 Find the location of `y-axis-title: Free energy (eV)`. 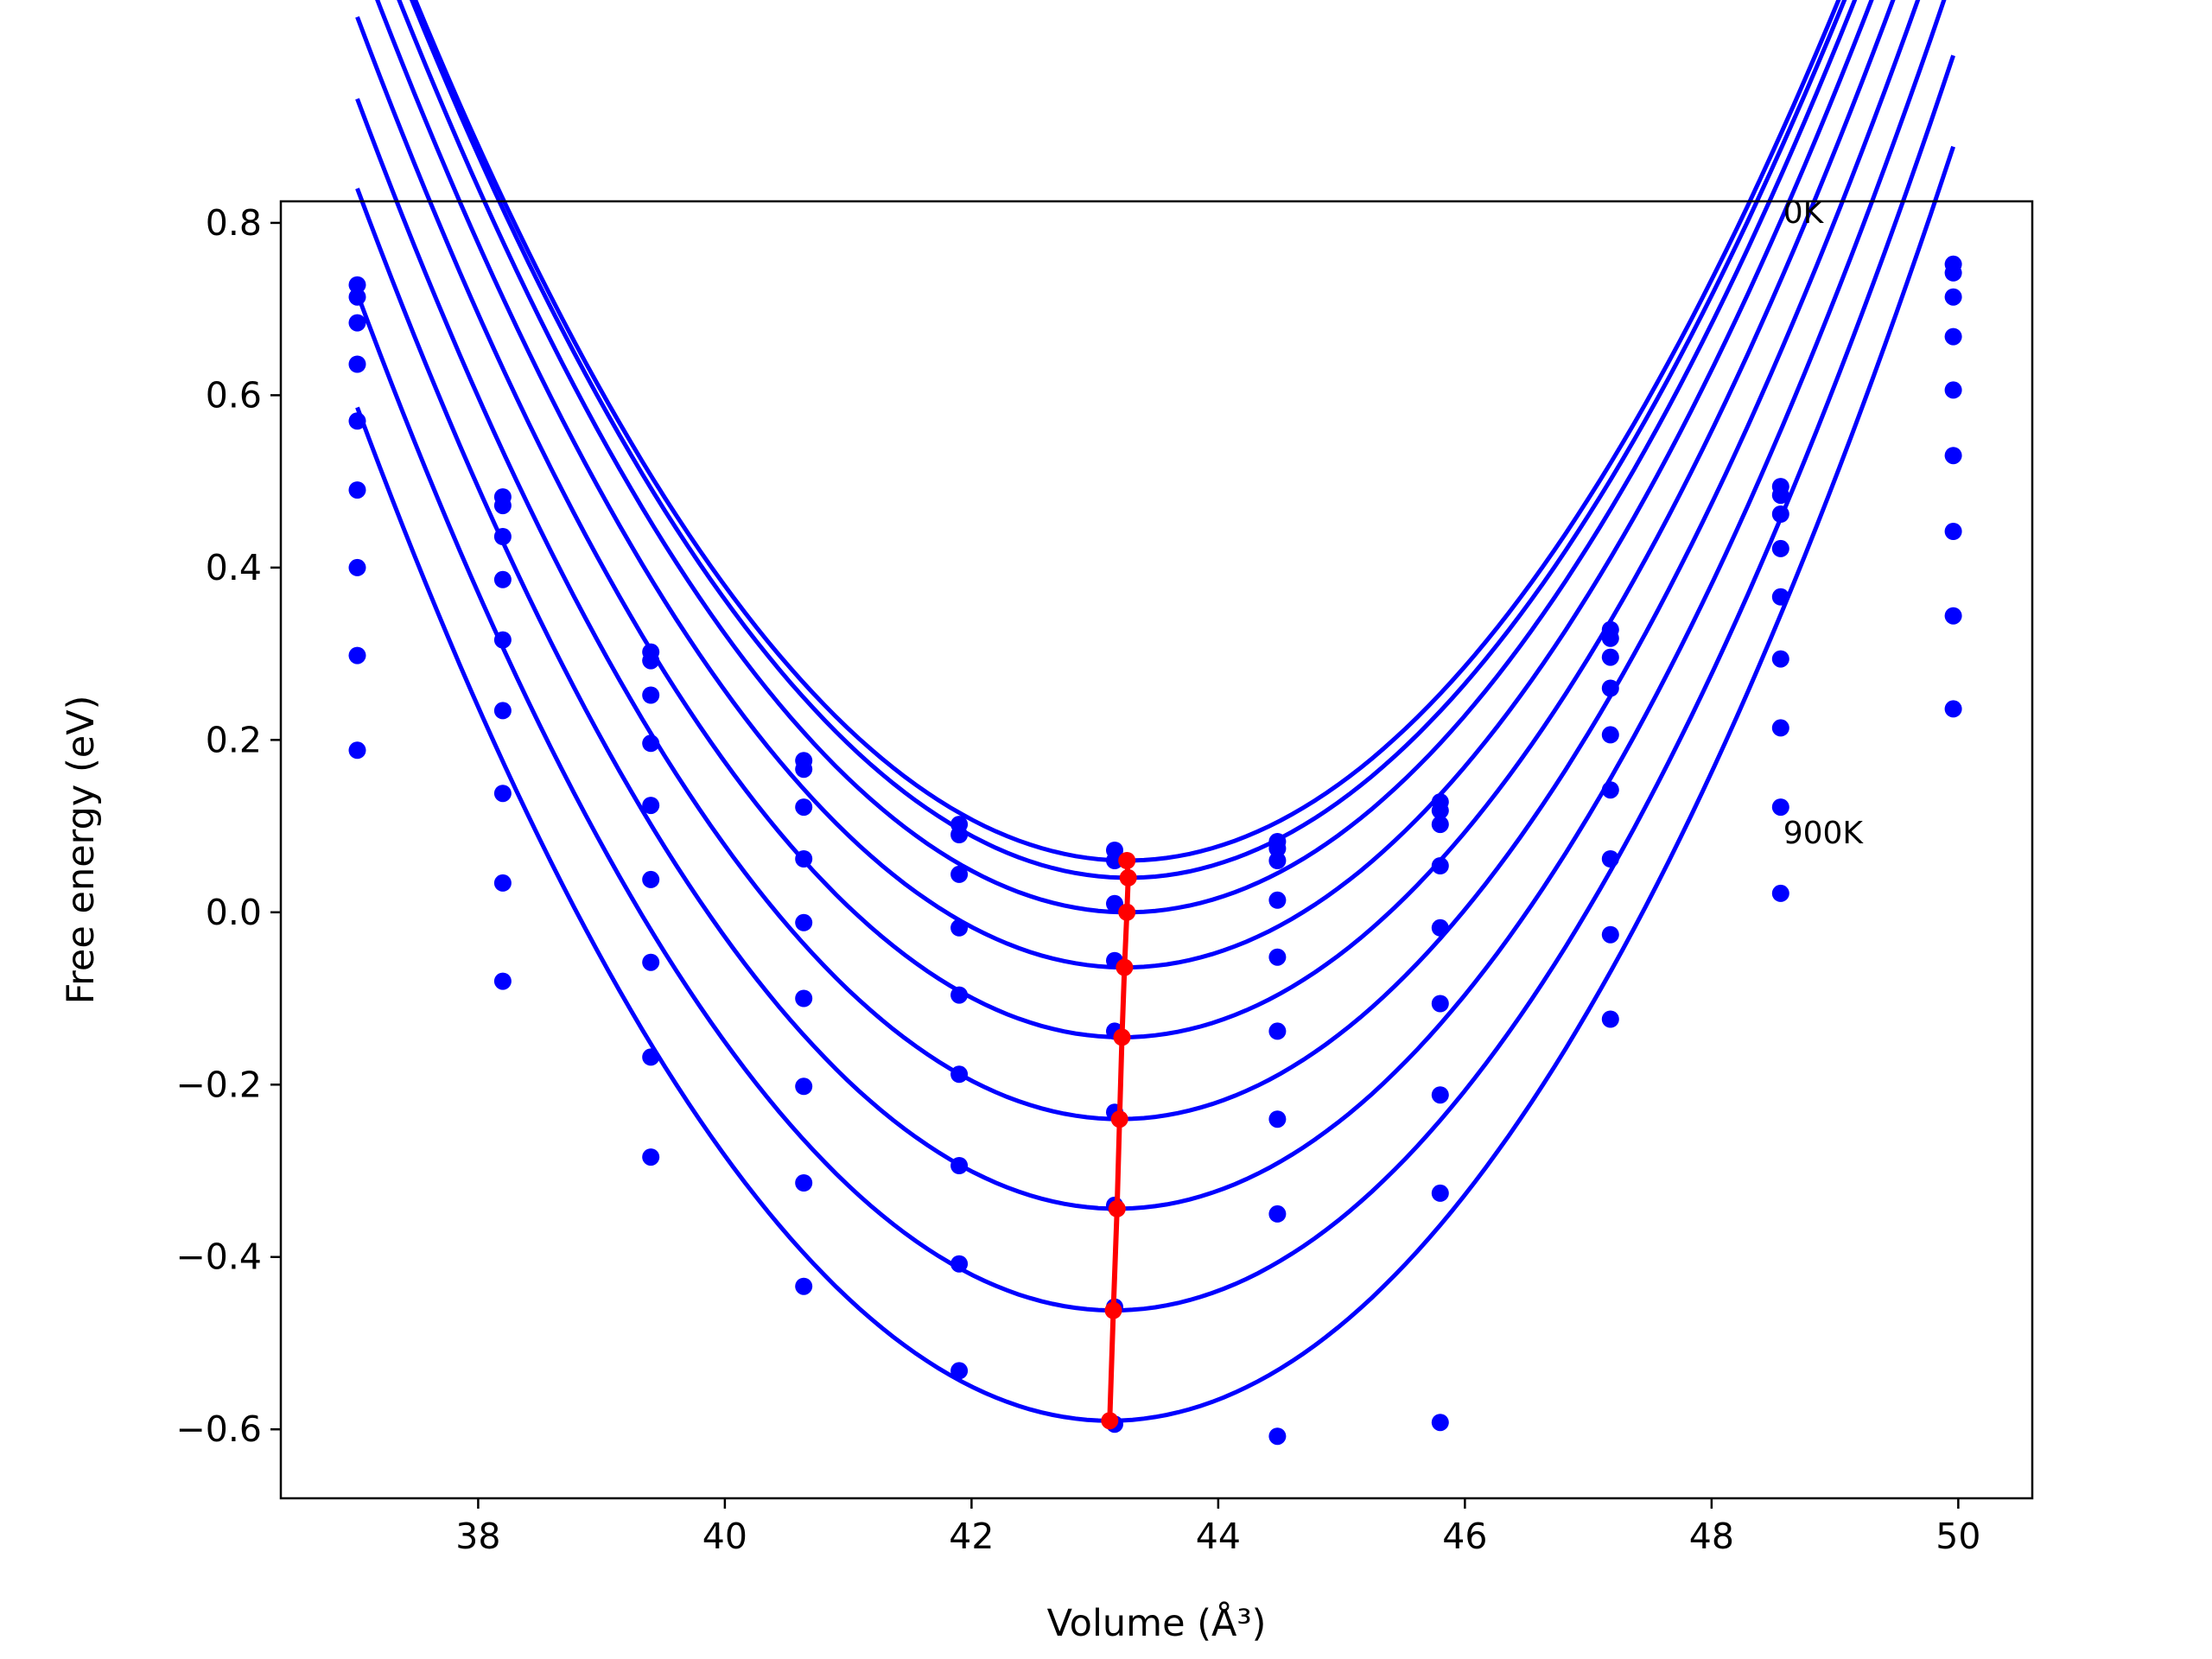

y-axis-title: Free energy (eV) is located at coordinates (81, 850).